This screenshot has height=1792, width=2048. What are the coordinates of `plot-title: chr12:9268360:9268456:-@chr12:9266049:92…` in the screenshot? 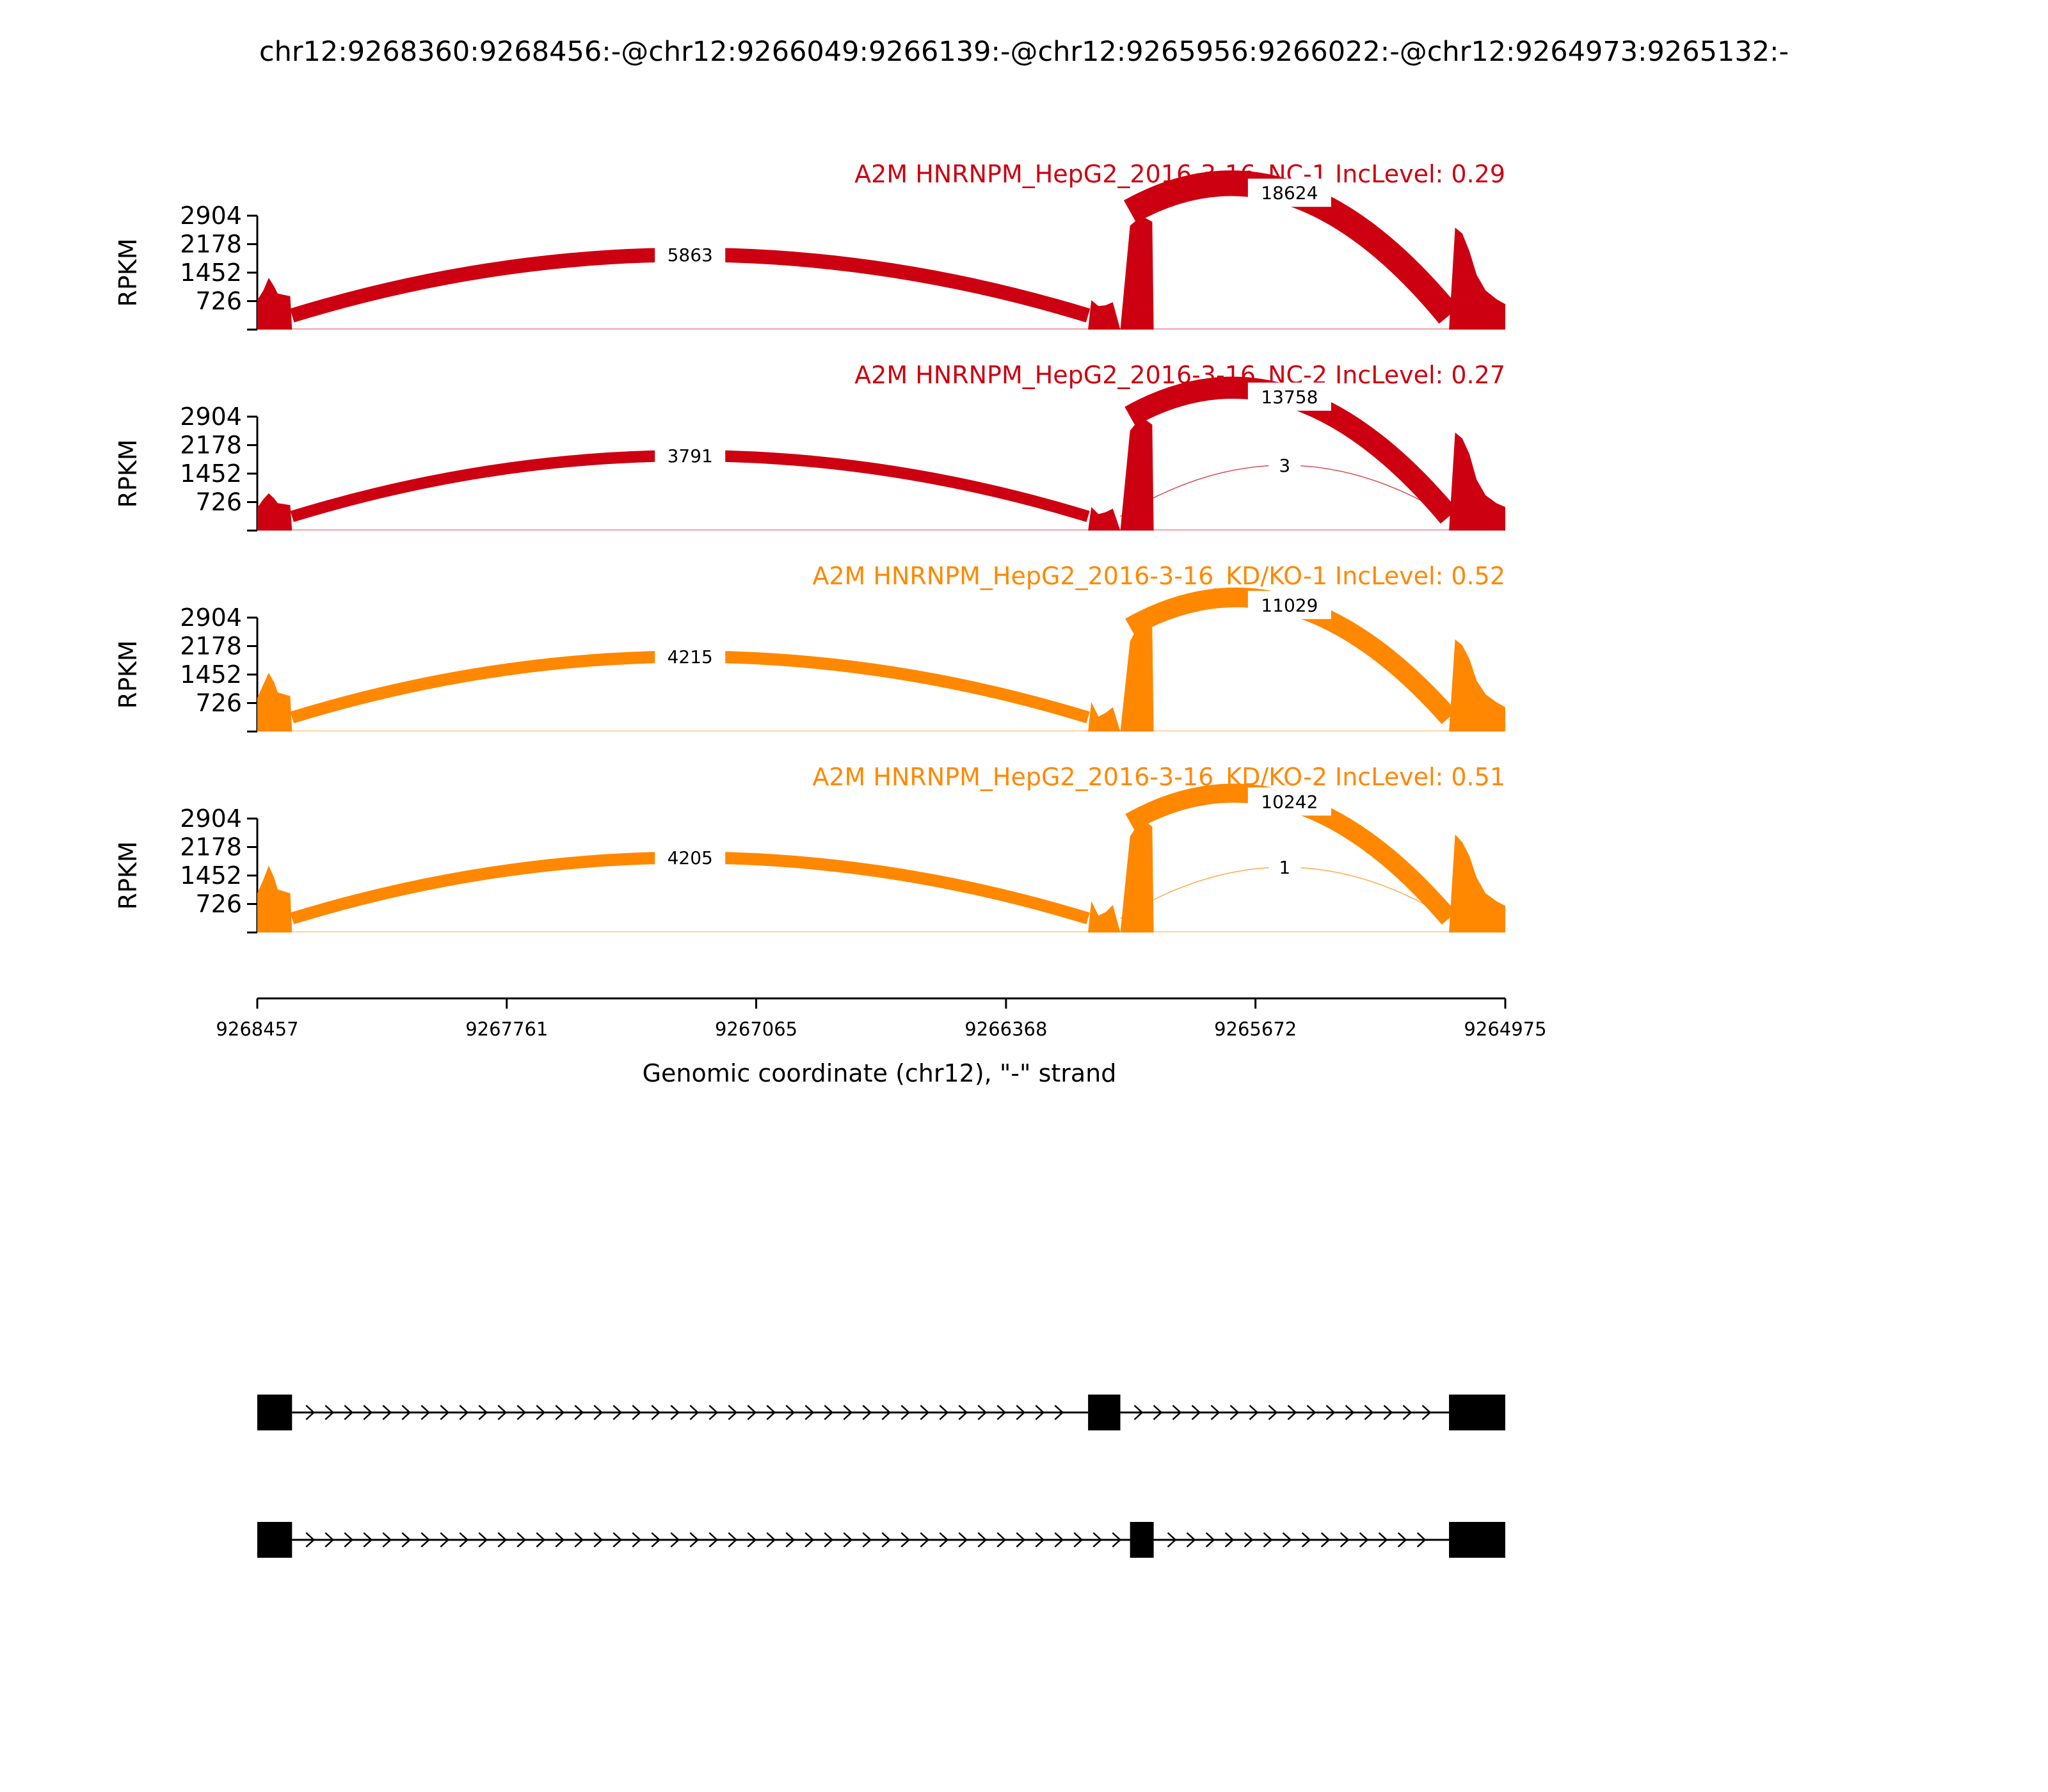 It's located at (1024, 52).